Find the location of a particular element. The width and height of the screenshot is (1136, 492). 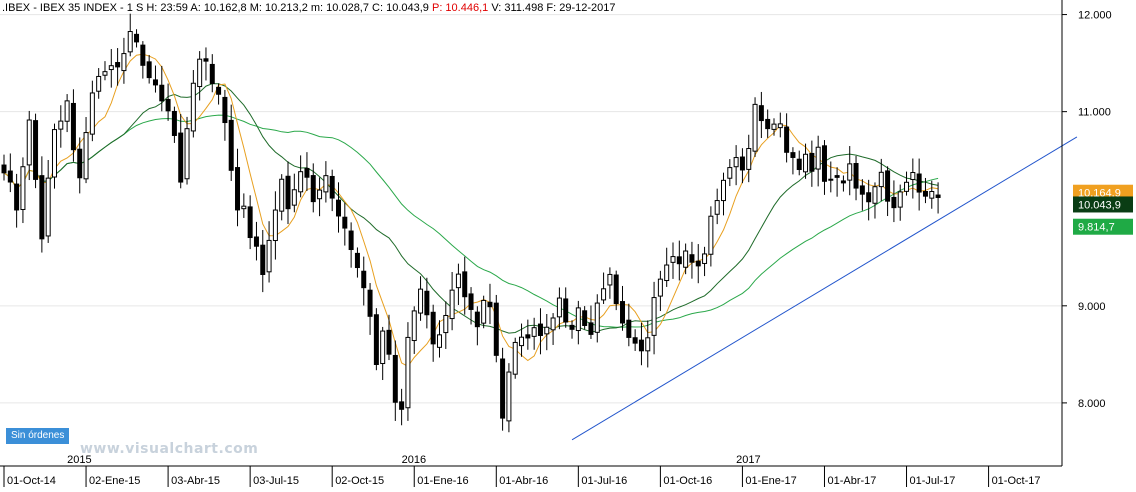

x-tick-label: 01-Abr-16 is located at coordinates (523, 481).